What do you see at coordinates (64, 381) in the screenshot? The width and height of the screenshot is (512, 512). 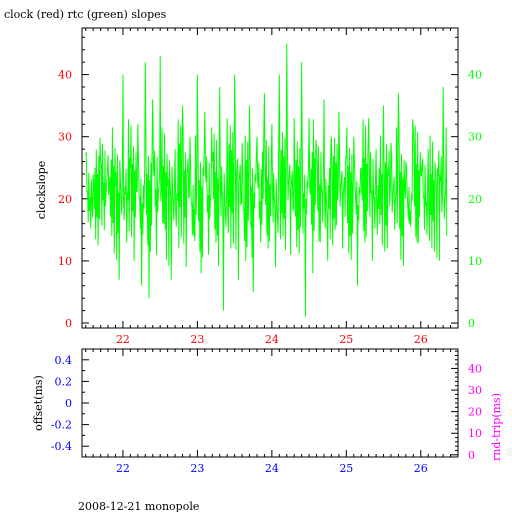 I see `y-tick-label: 0.2` at bounding box center [64, 381].